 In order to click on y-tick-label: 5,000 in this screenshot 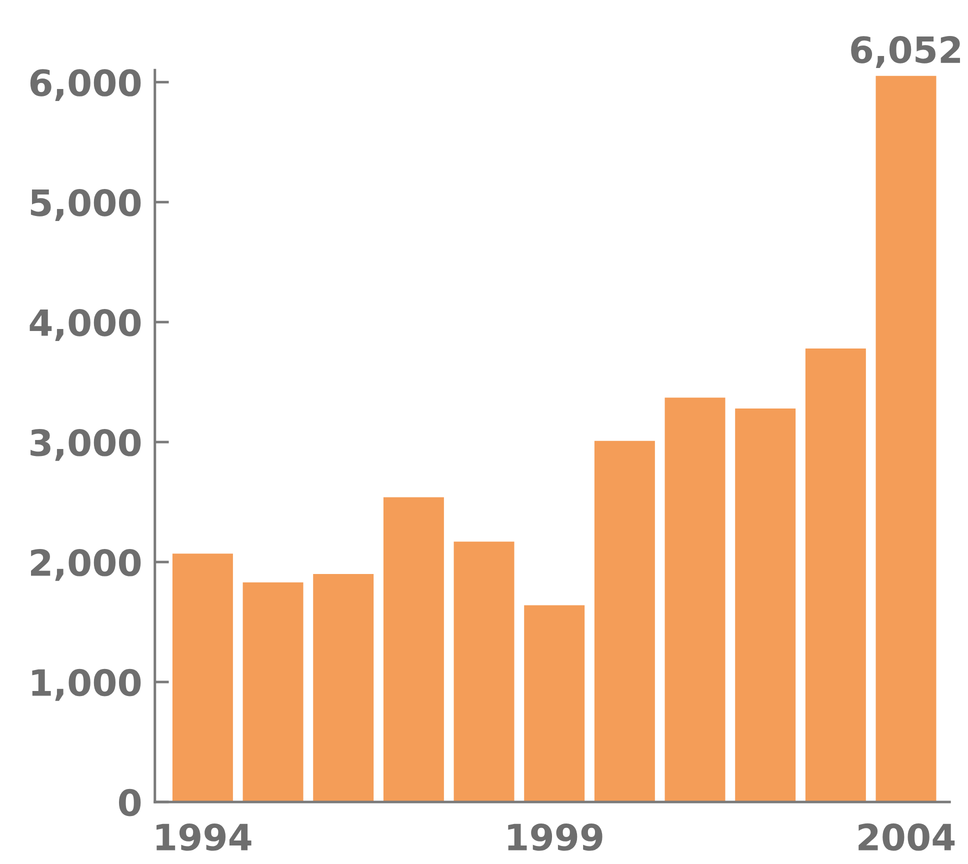, I will do `click(85, 205)`.